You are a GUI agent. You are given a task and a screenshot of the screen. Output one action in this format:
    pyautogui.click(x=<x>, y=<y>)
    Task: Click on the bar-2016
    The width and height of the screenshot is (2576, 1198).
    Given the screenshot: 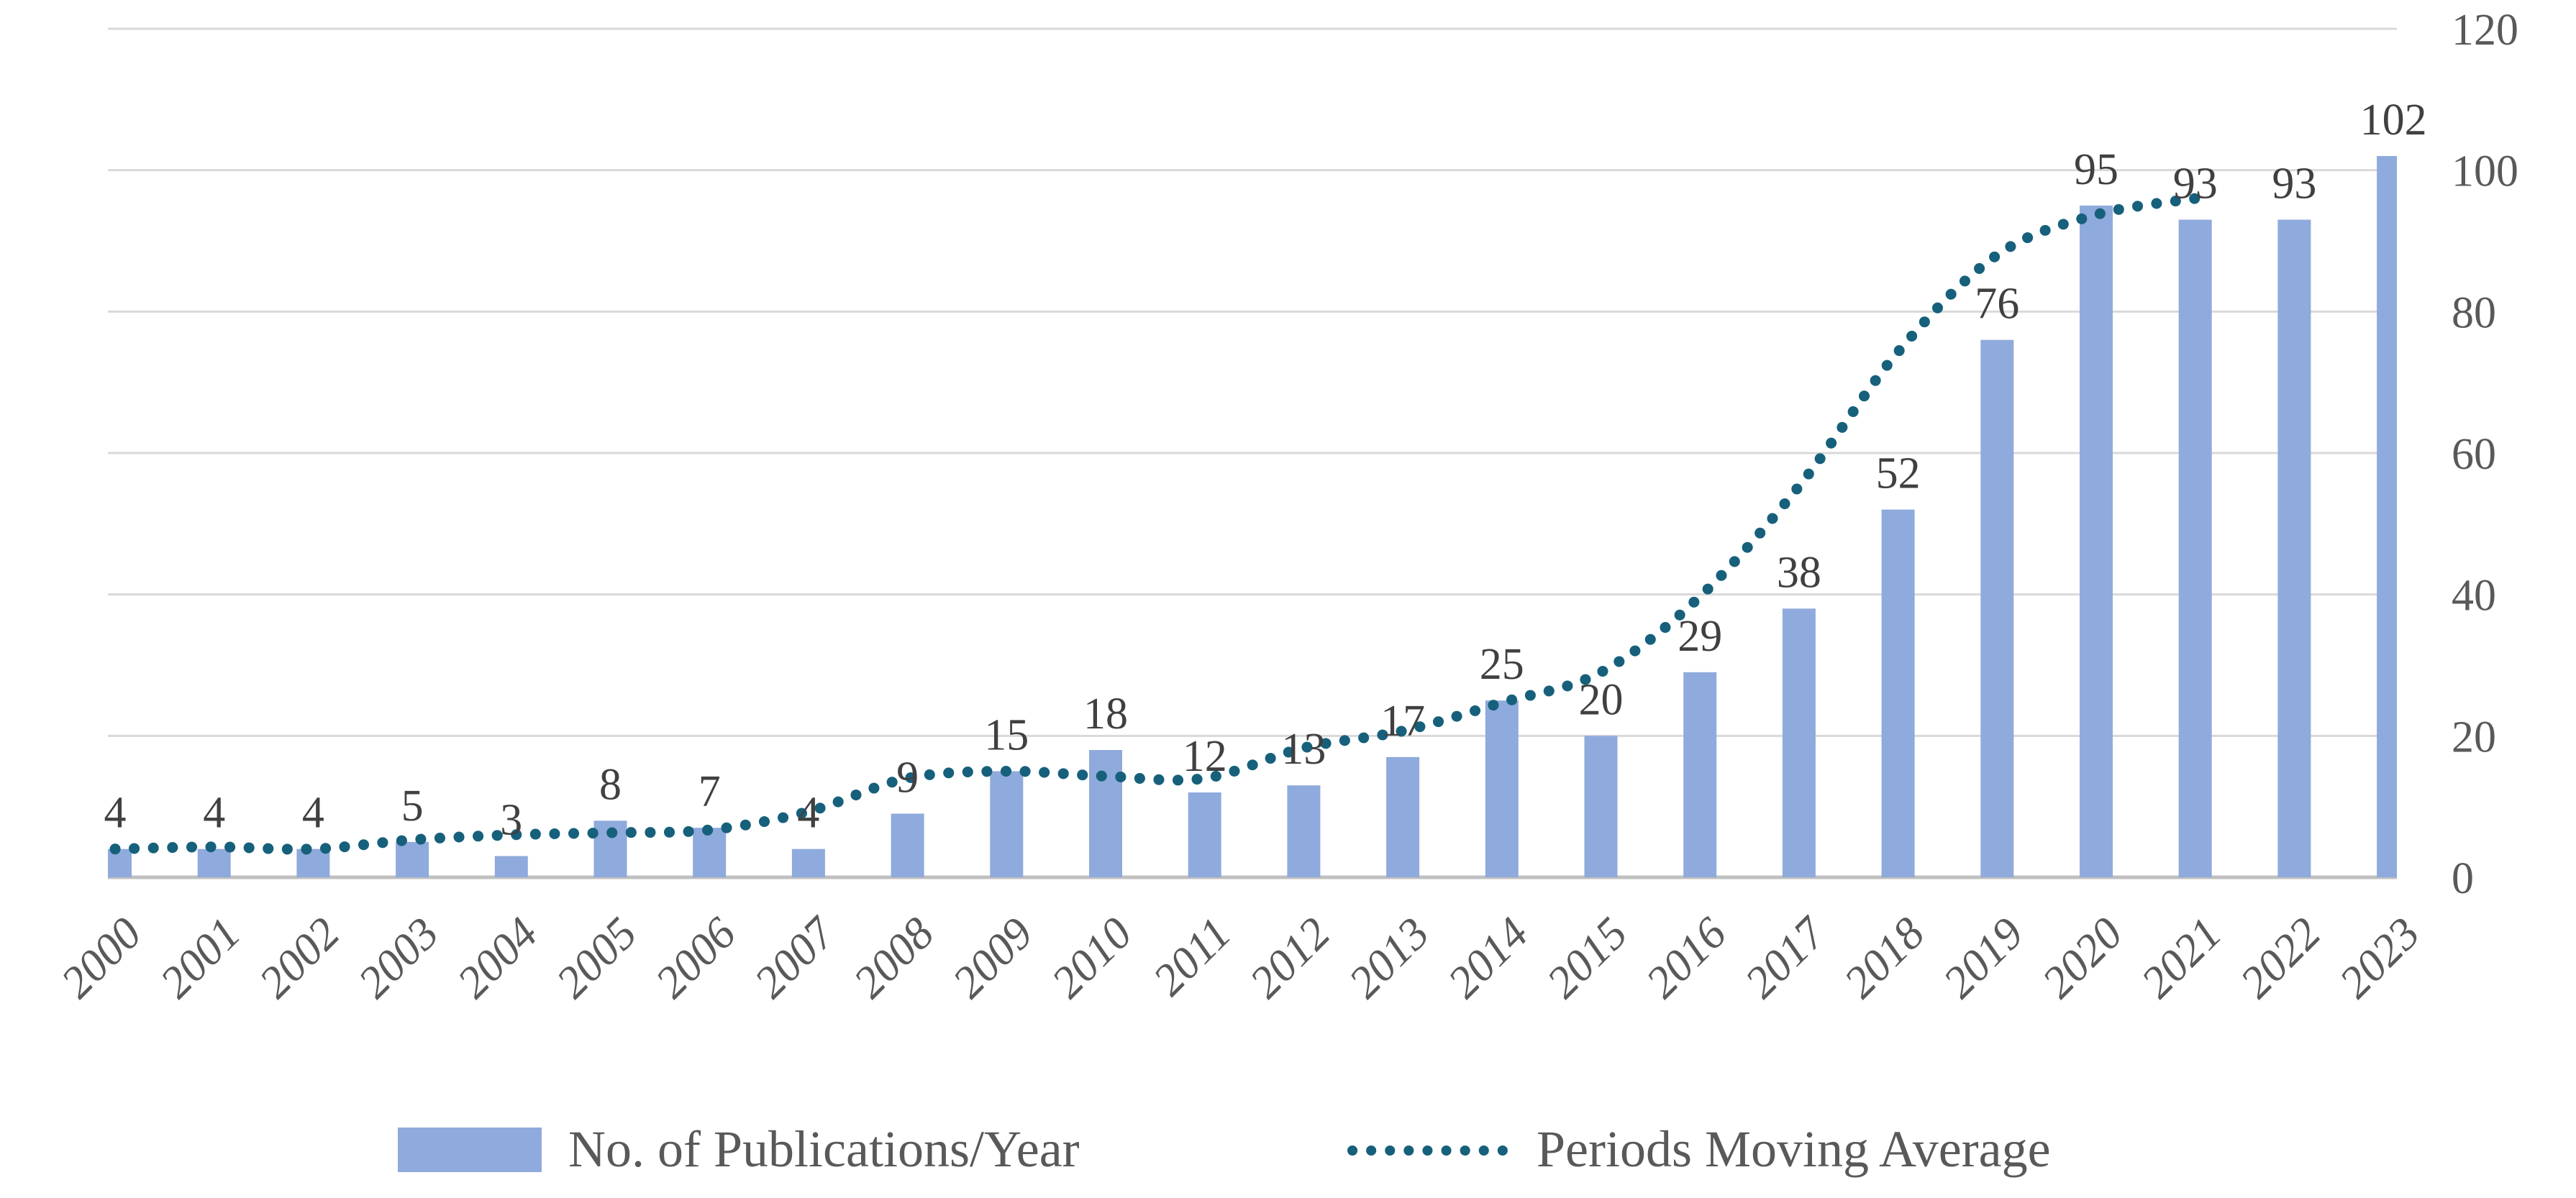 What is the action you would take?
    pyautogui.click(x=1700, y=774)
    